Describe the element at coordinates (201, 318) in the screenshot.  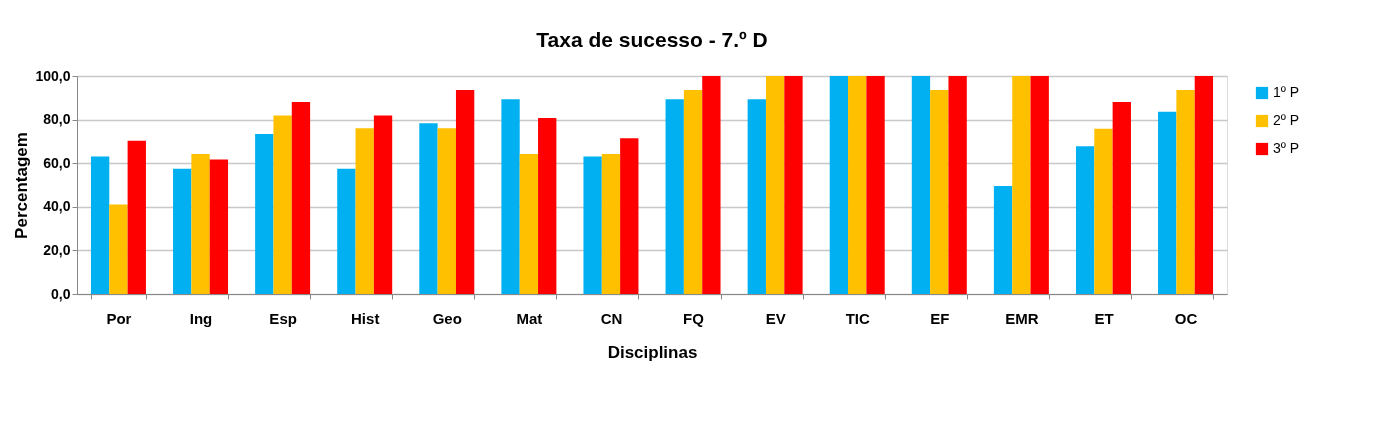
I see `x-tick-label: Ing` at that location.